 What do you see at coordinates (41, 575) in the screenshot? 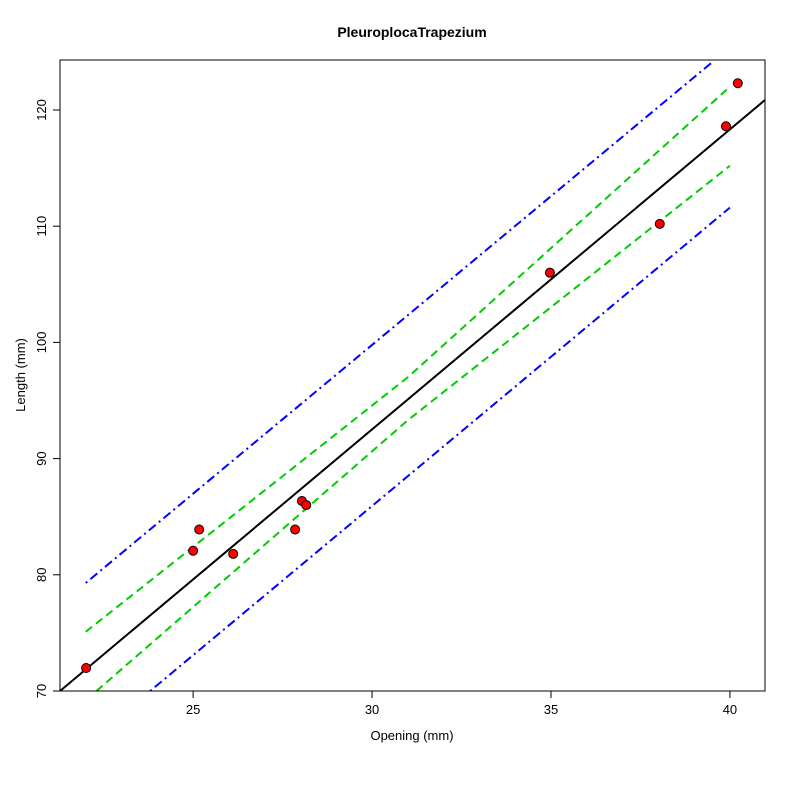
I see `y-tick-label: 80` at bounding box center [41, 575].